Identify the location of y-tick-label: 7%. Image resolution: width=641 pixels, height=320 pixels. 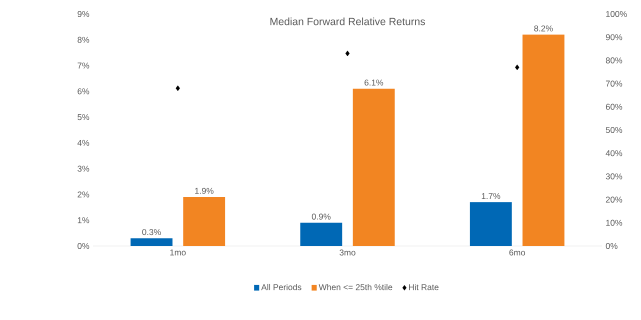
(84, 65).